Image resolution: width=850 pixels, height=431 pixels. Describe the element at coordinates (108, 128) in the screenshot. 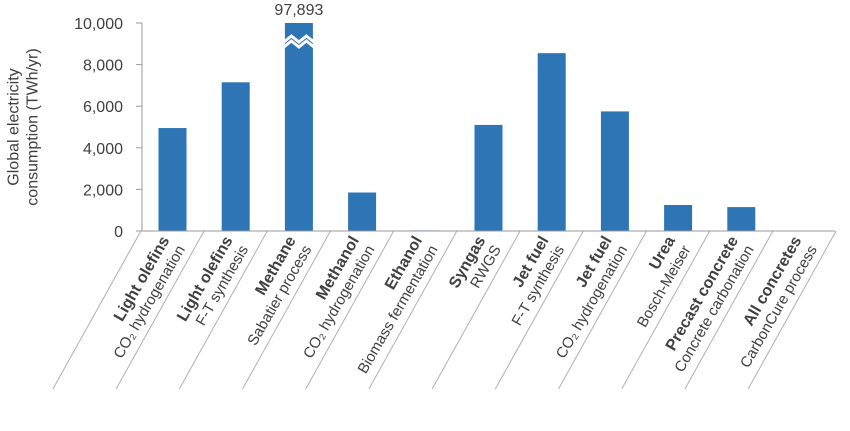

I see `y-axis: 0 2,000 4,000 6,000 8,000 10,000` at that location.